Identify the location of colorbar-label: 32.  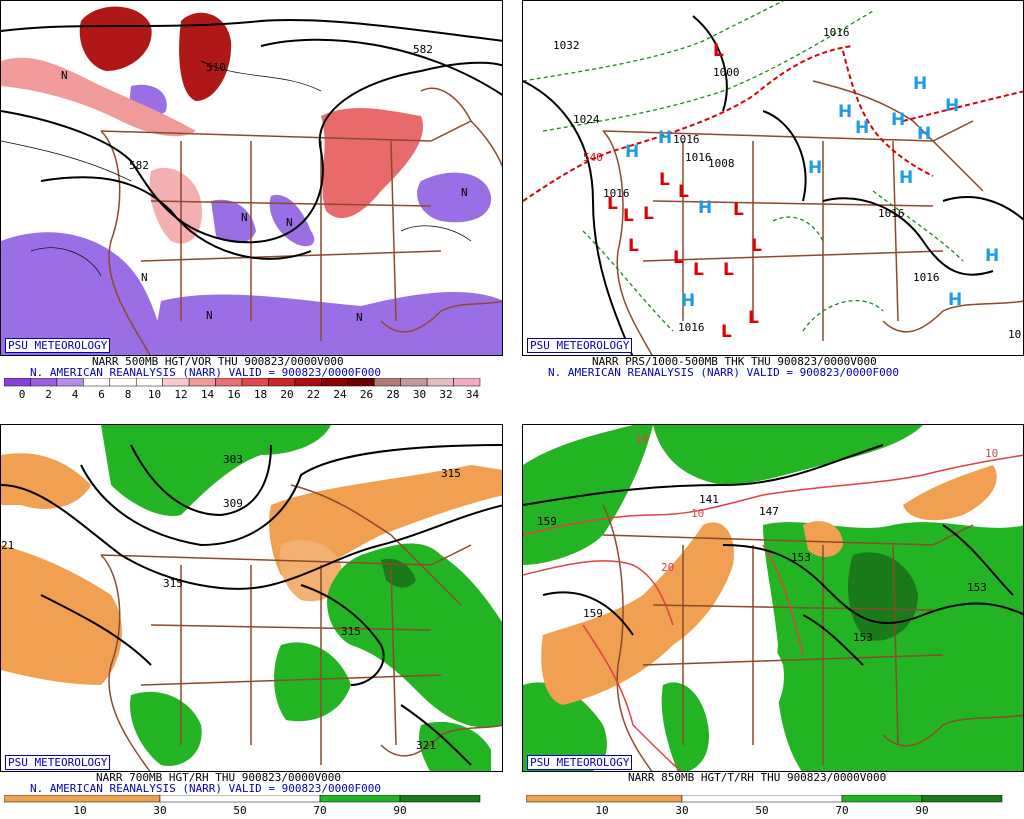
(445, 394).